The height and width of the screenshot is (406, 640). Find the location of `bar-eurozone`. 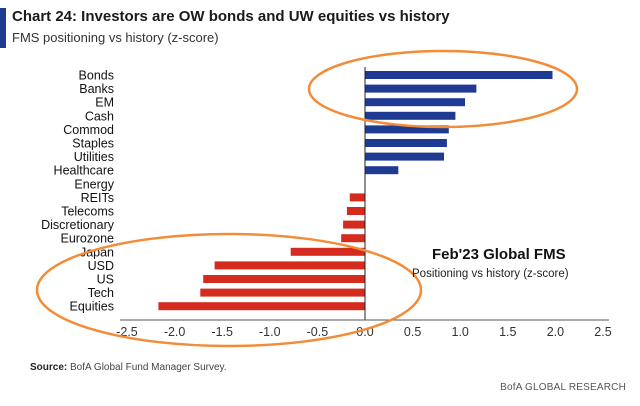

bar-eurozone is located at coordinates (353, 238).